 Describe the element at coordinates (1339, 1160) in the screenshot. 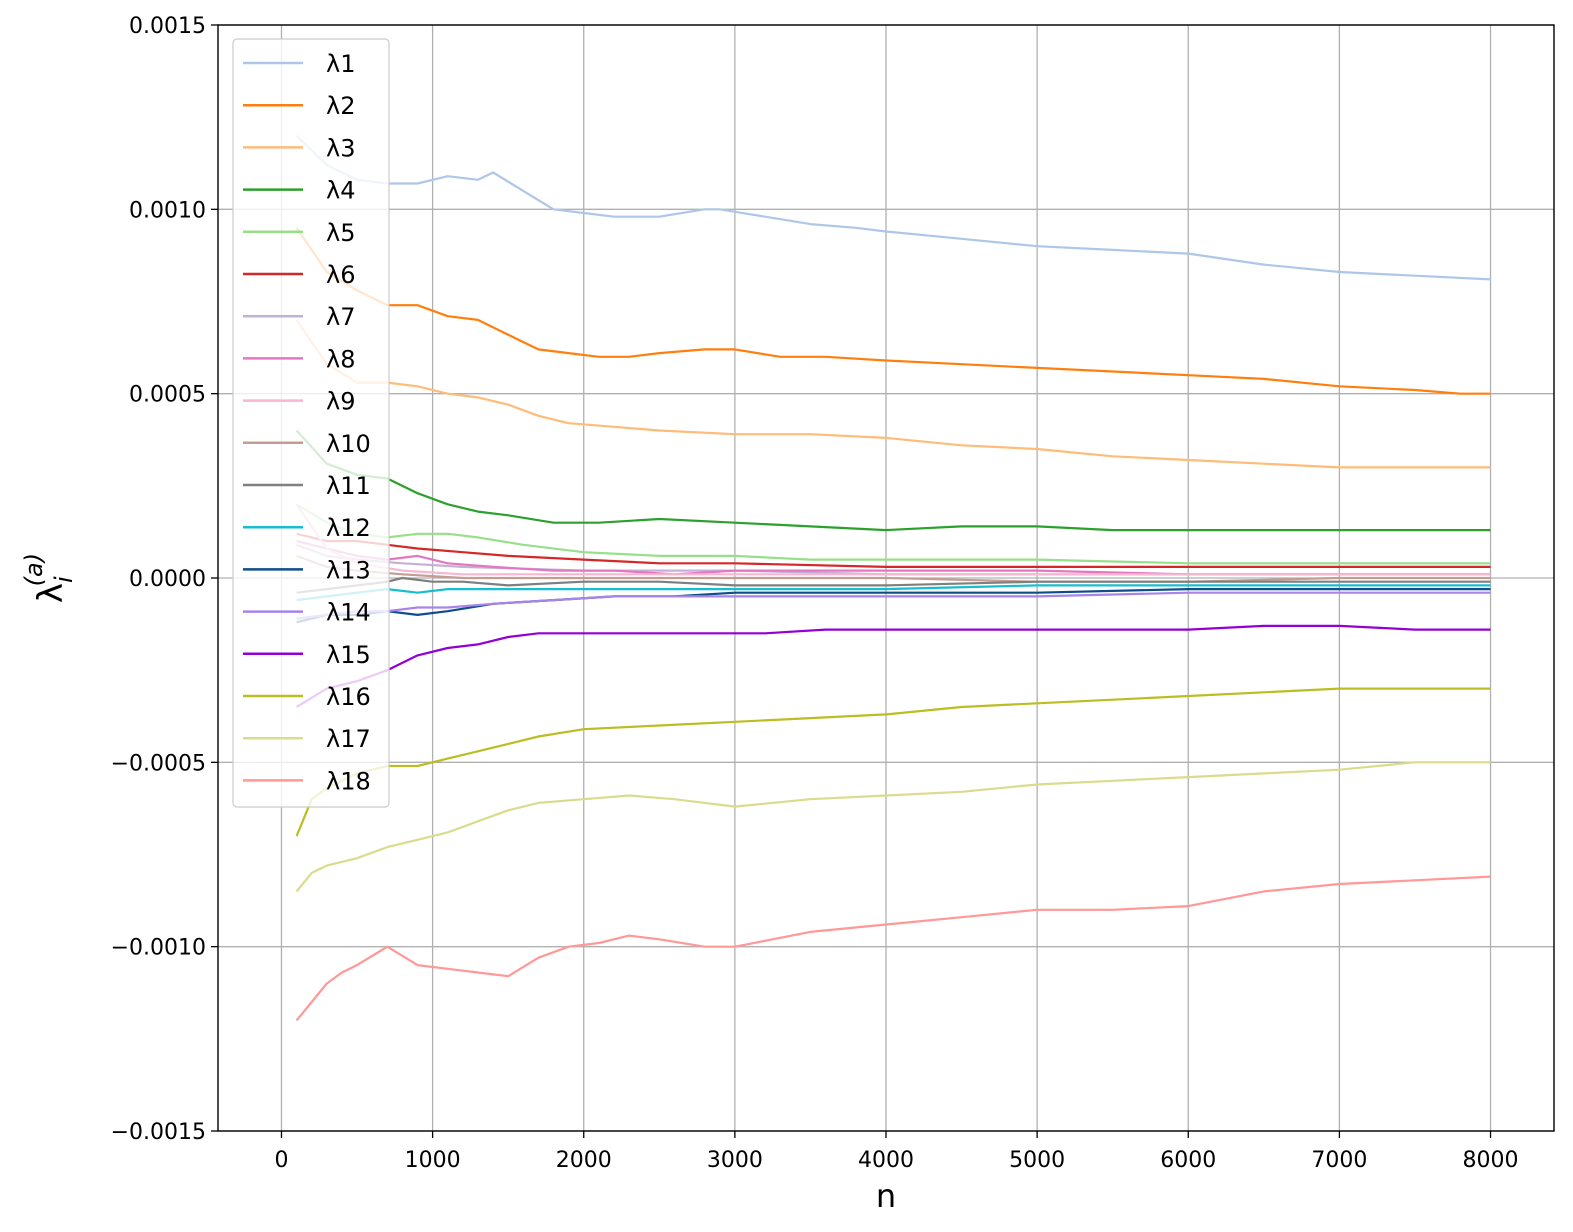

I see `x-tick-label: 7000` at that location.